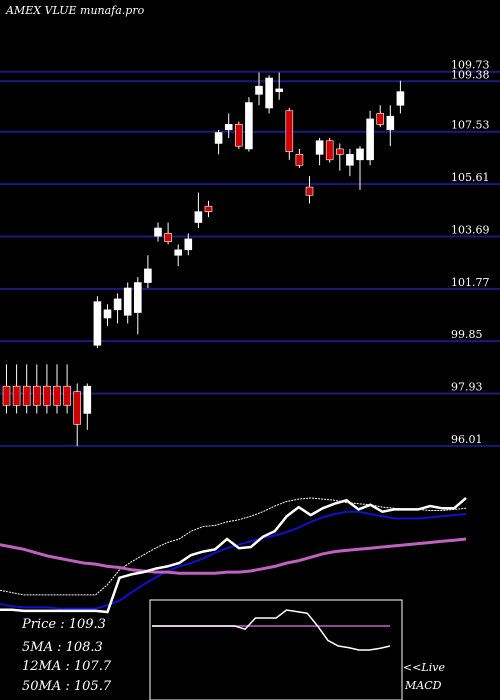  I want to click on ma-line-50ma, so click(233, 556).